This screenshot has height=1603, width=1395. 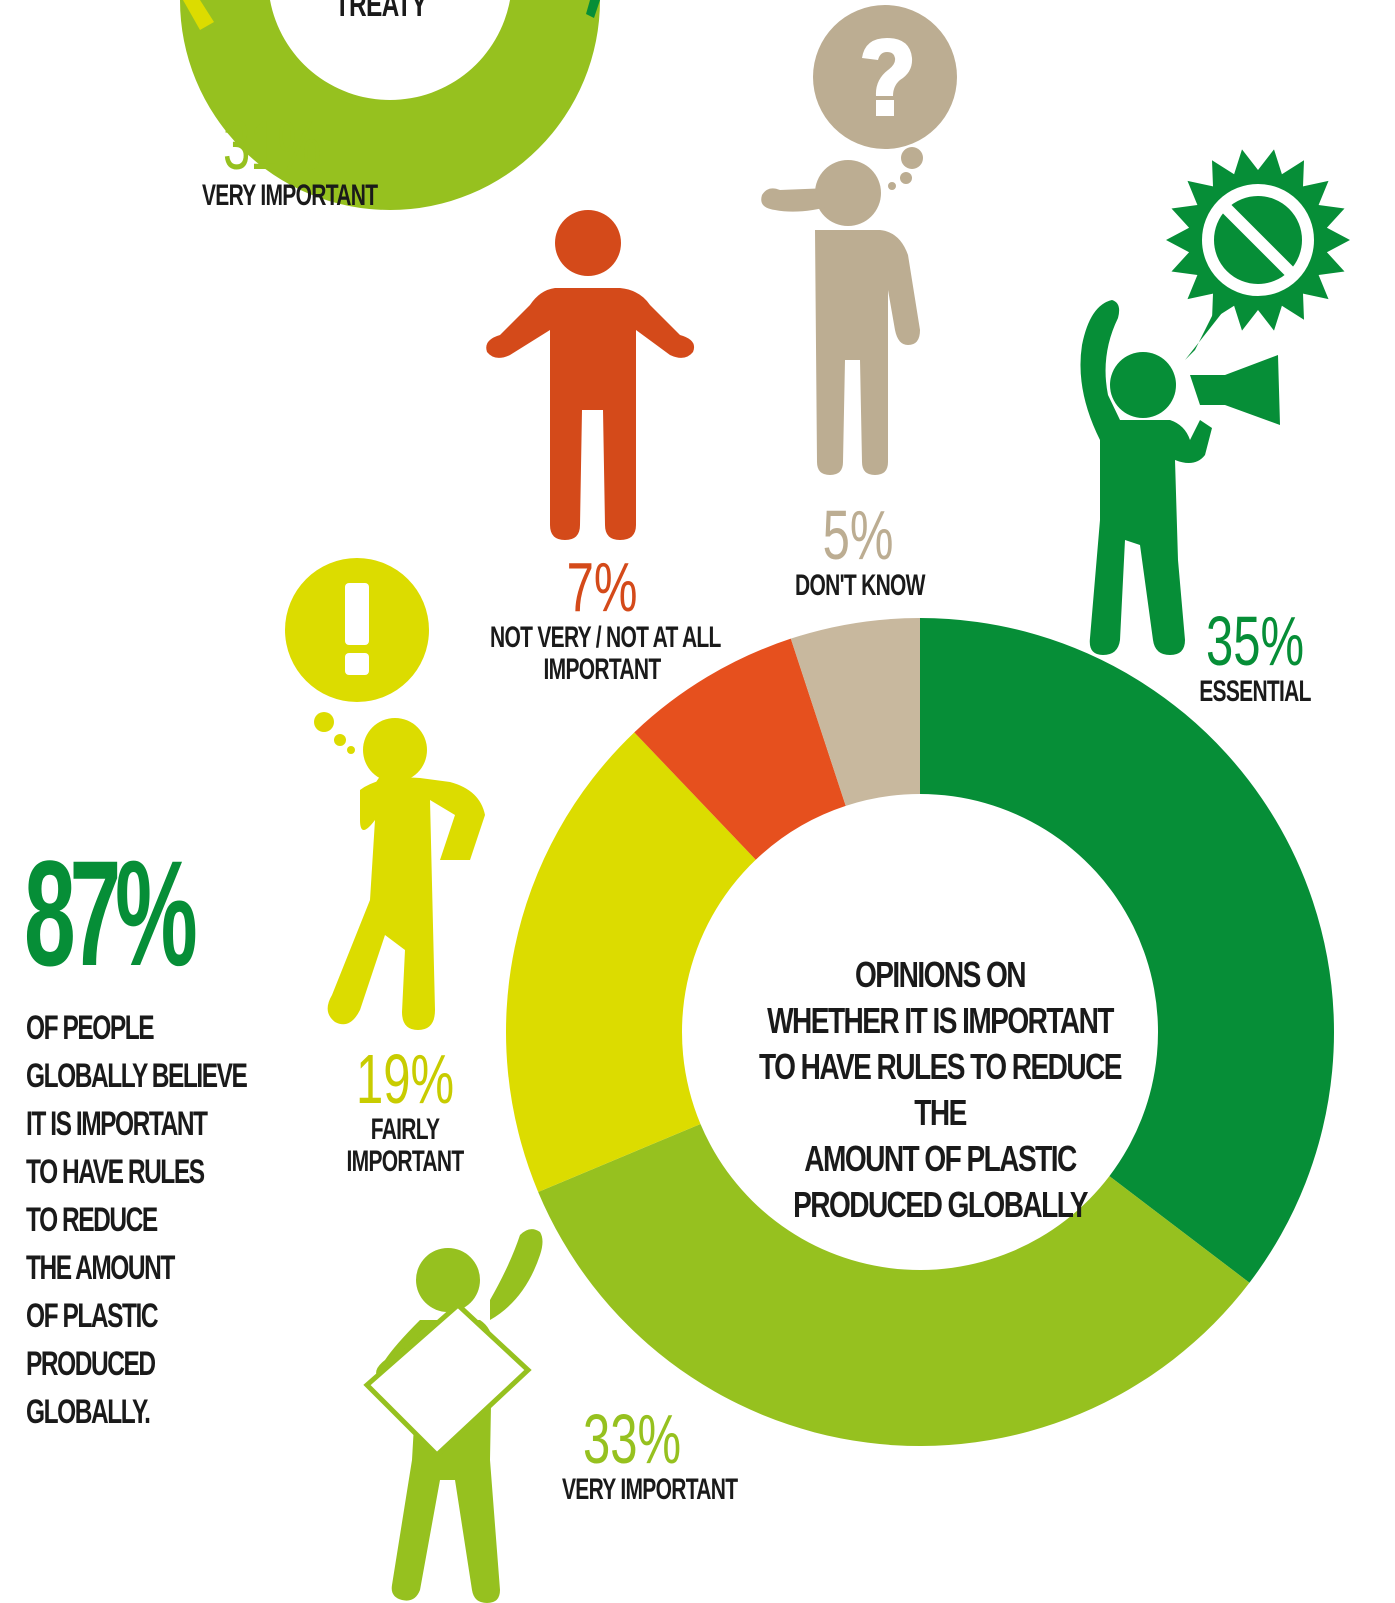 What do you see at coordinates (940, 1204) in the screenshot?
I see `chart-title-line: PRODUCED GLOBALLY` at bounding box center [940, 1204].